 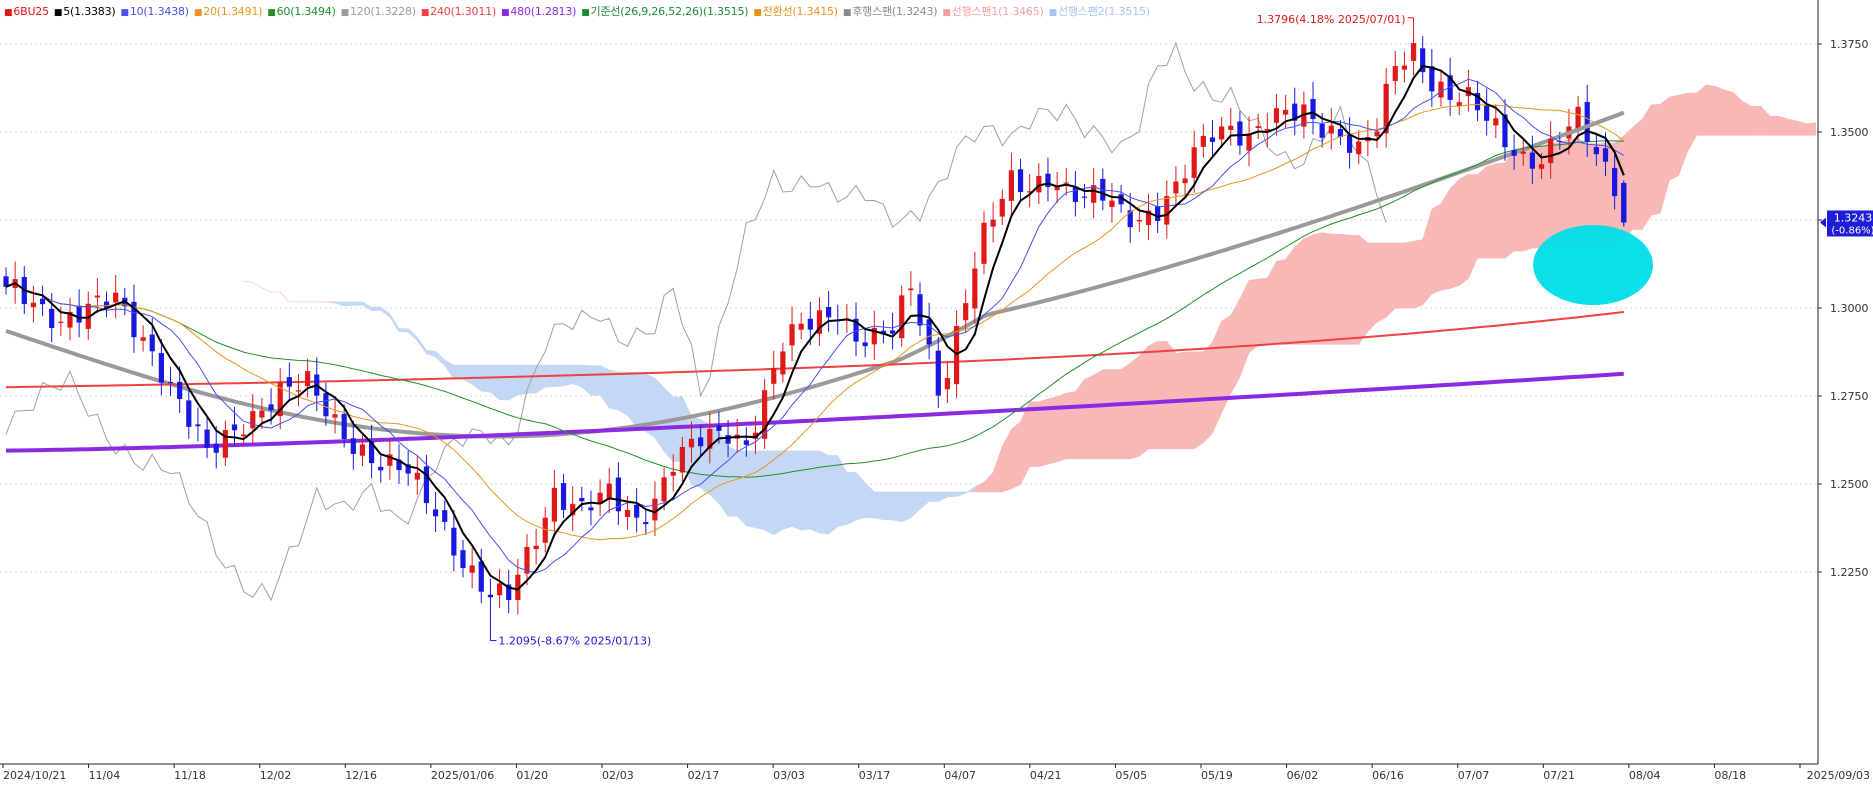 I want to click on low-annotation: 1.2095(-8.67% 2025/01/13), so click(x=574, y=641).